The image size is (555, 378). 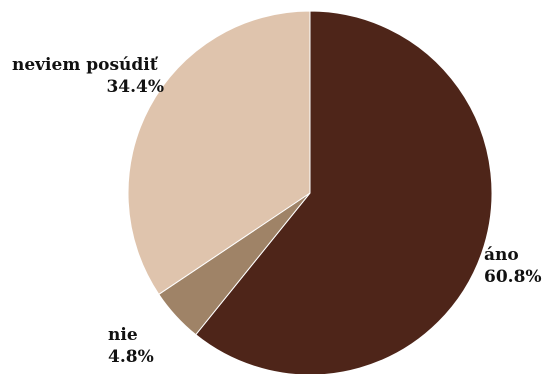 What do you see at coordinates (513, 277) in the screenshot?
I see `slice-value-ano: 60.8%` at bounding box center [513, 277].